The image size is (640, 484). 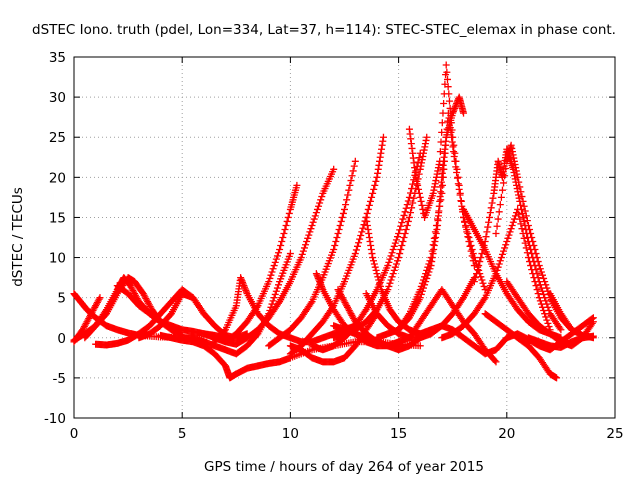 What do you see at coordinates (290, 434) in the screenshot?
I see `x-tick-label: 10` at bounding box center [290, 434].